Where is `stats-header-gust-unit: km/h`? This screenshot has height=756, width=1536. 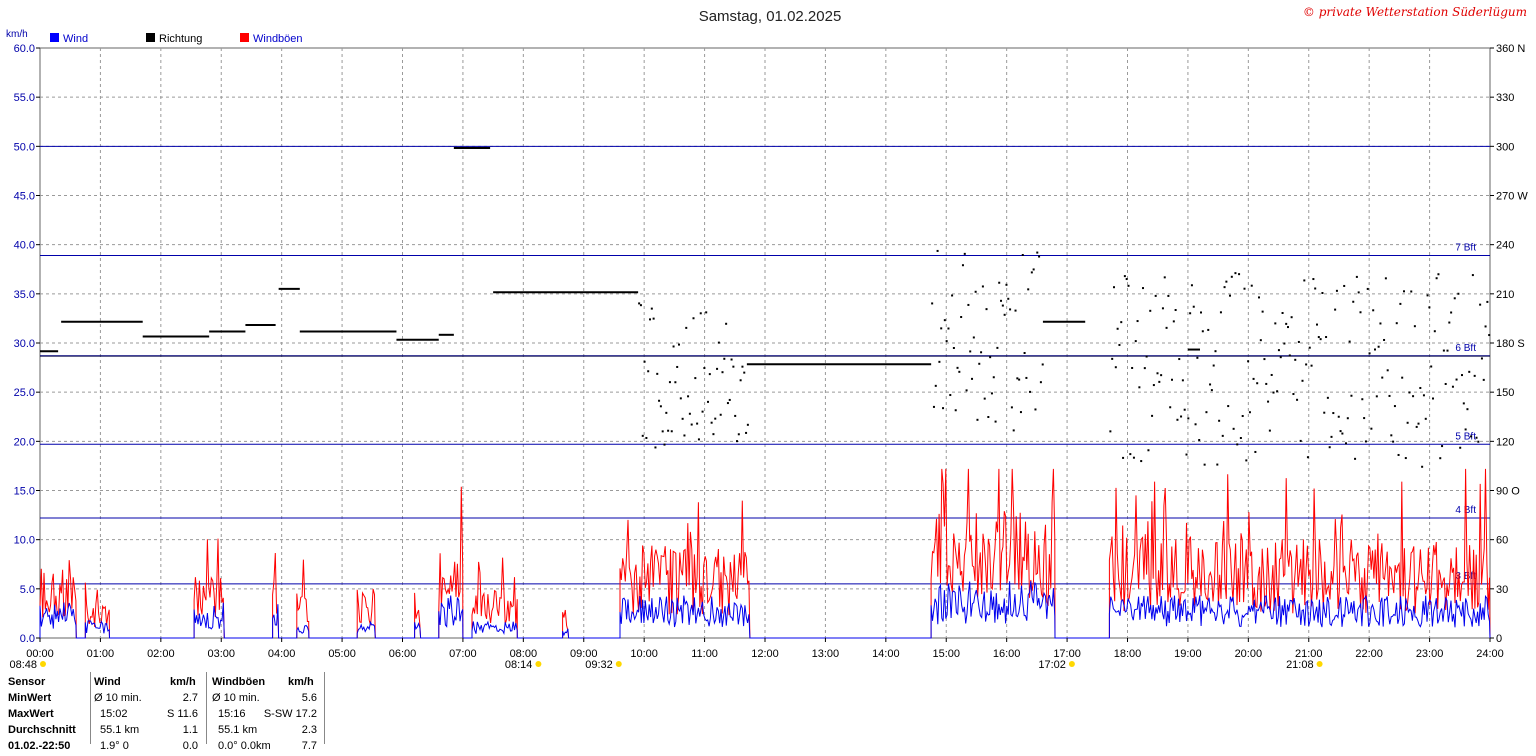 stats-header-gust-unit: km/h is located at coordinates (301, 682).